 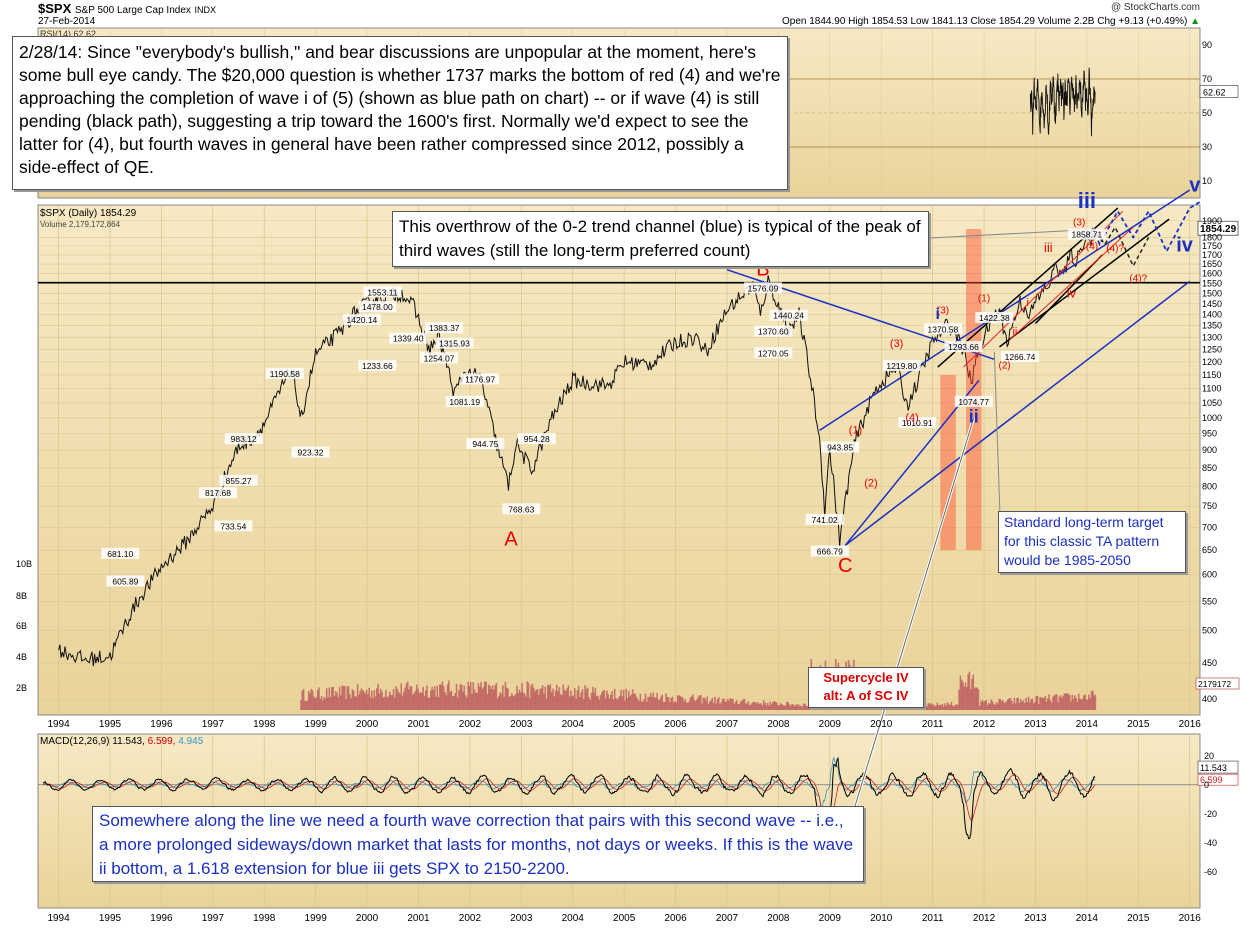 What do you see at coordinates (521, 918) in the screenshot?
I see `macd-x-tick-label: 2003` at bounding box center [521, 918].